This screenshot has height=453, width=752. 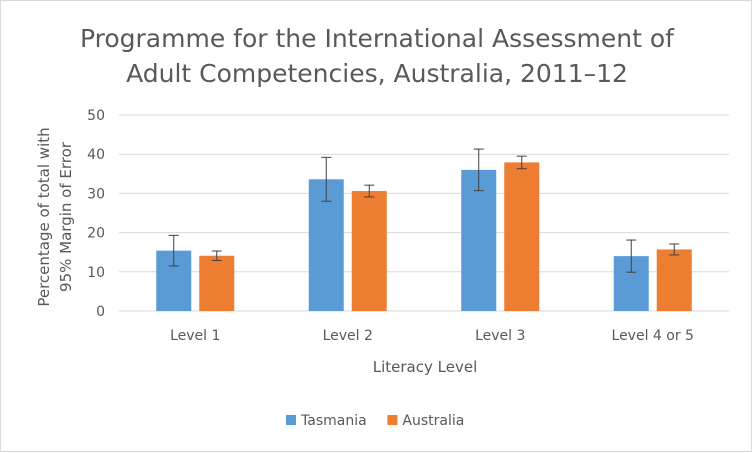 What do you see at coordinates (333, 421) in the screenshot?
I see `legend-label: Tasmania` at bounding box center [333, 421].